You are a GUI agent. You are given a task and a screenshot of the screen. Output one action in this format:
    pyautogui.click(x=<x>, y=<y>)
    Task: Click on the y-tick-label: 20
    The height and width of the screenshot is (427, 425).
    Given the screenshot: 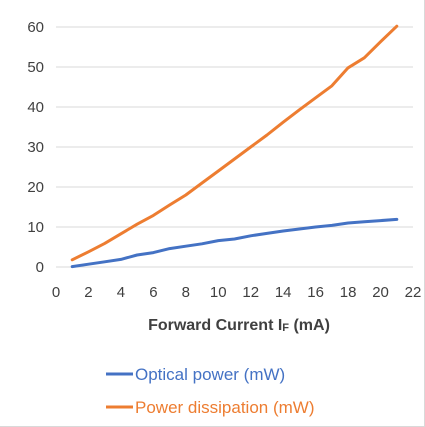 What is the action you would take?
    pyautogui.click(x=35, y=187)
    